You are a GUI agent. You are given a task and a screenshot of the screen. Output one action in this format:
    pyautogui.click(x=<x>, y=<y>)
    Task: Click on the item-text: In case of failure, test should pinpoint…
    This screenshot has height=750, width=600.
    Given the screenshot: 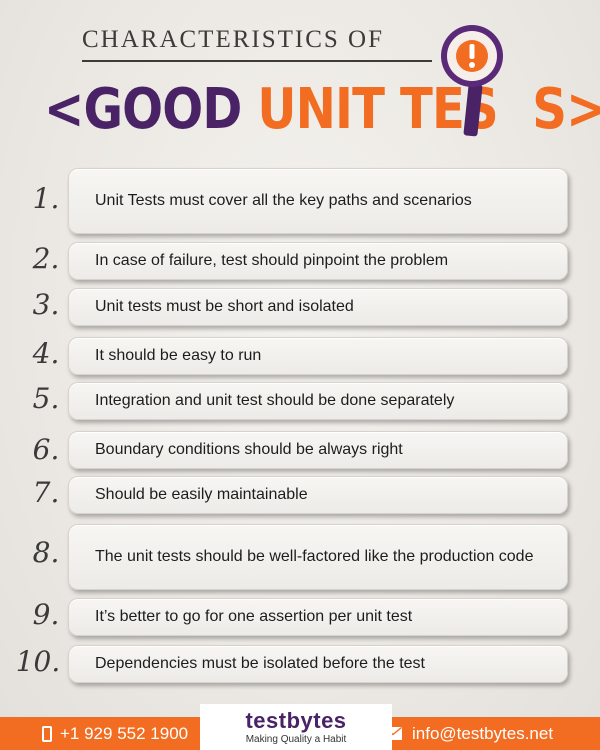 What is the action you would take?
    pyautogui.click(x=272, y=260)
    